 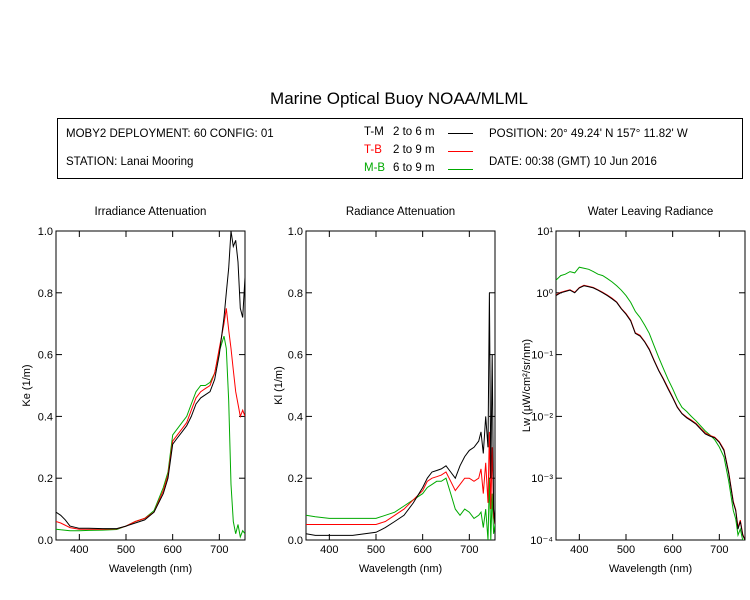 I want to click on y-axis-label: Ke (1/m), so click(x=27, y=385).